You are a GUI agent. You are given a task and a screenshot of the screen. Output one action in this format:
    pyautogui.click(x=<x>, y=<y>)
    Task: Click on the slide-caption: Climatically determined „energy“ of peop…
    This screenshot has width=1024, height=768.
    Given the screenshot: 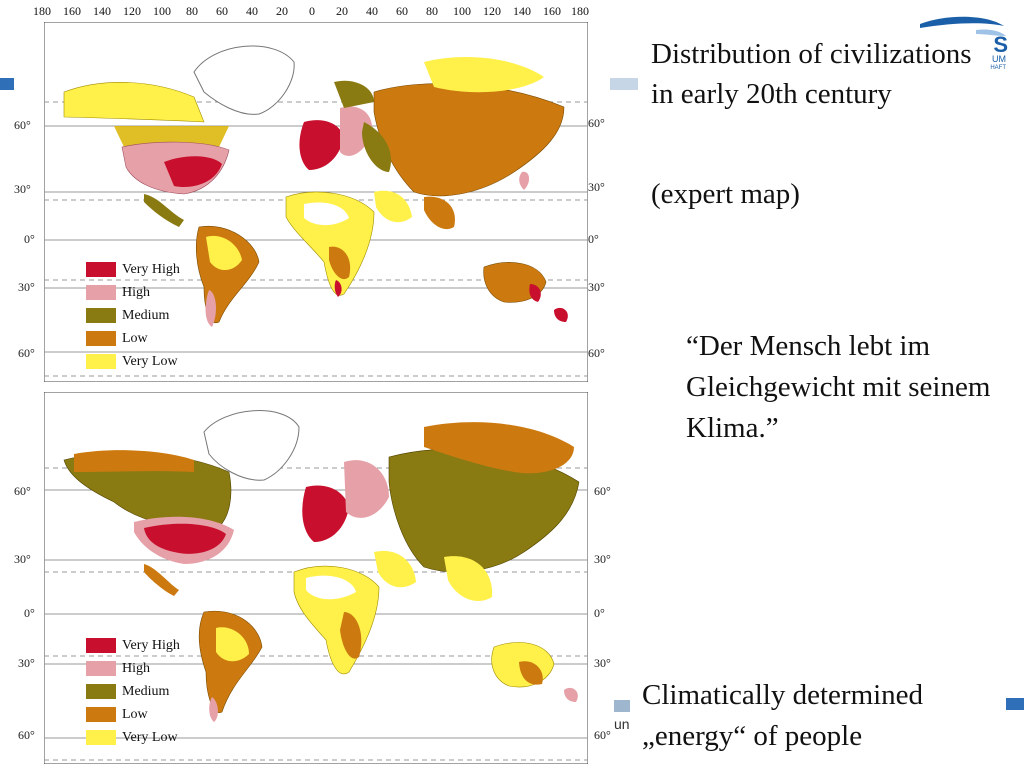 What is the action you would take?
    pyautogui.click(x=783, y=715)
    